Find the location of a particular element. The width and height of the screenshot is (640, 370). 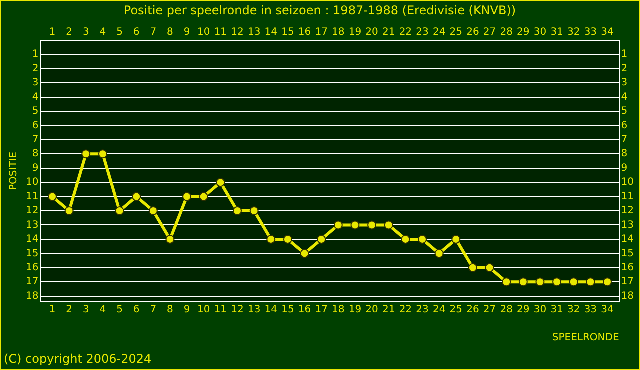

y-tick-label: 13 is located at coordinates (32, 225).